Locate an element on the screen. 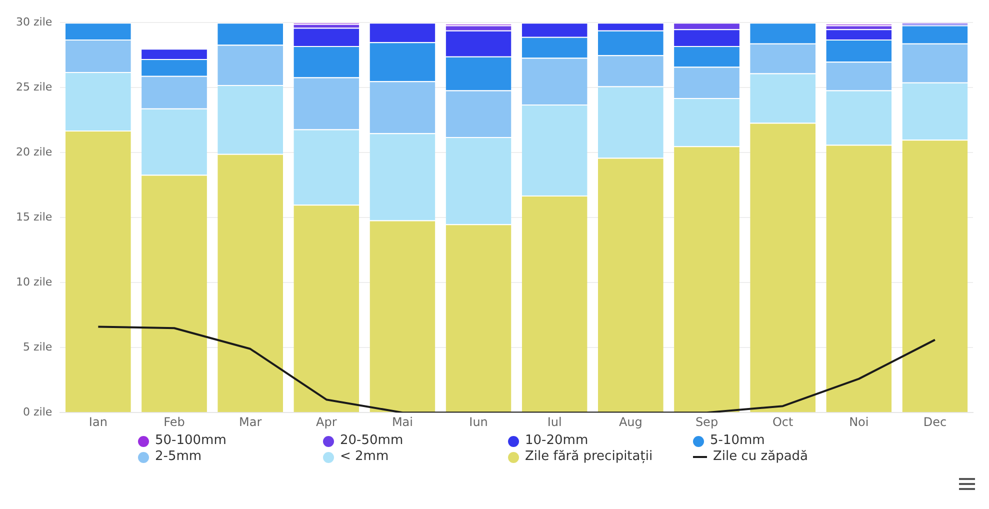  x-tick-label: Iun is located at coordinates (478, 421).